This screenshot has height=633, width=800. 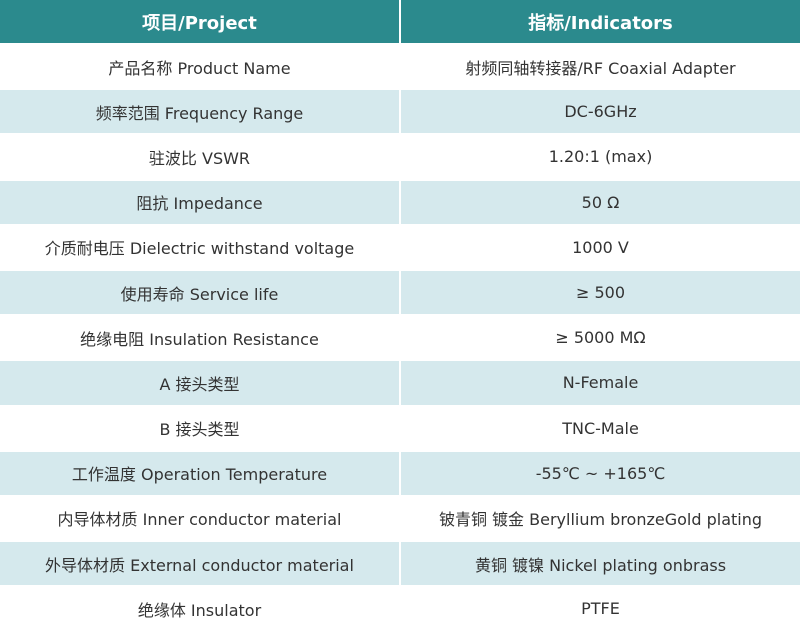 What do you see at coordinates (600, 338) in the screenshot?
I see `table-cell: ≥ 5000 MΩ` at bounding box center [600, 338].